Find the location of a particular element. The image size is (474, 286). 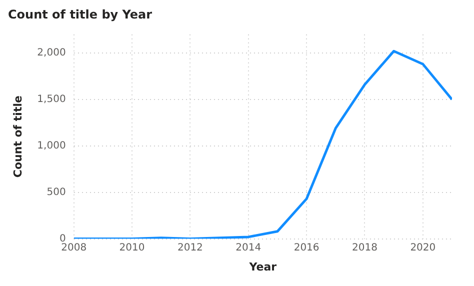

x-tick-label: 2008 is located at coordinates (74, 248).